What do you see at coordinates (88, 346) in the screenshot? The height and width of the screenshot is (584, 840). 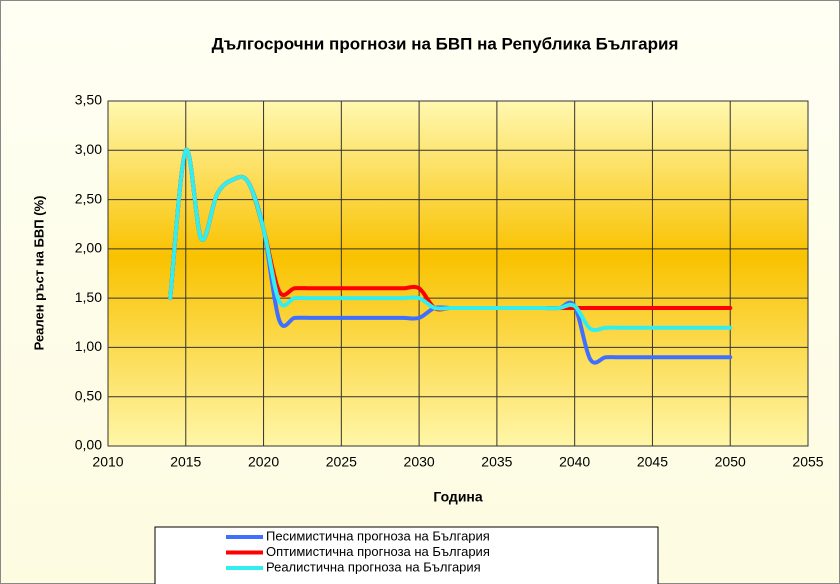 I see `y-tick-label: 1,00` at bounding box center [88, 346].